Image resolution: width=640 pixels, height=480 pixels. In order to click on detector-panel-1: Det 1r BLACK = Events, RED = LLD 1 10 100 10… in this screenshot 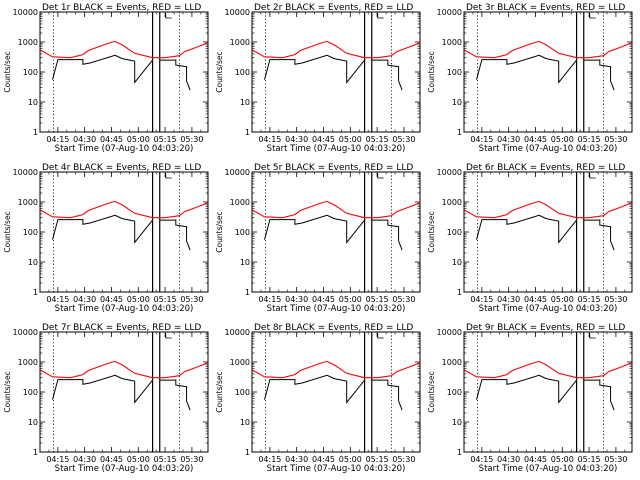, I will do `click(106, 78)`.